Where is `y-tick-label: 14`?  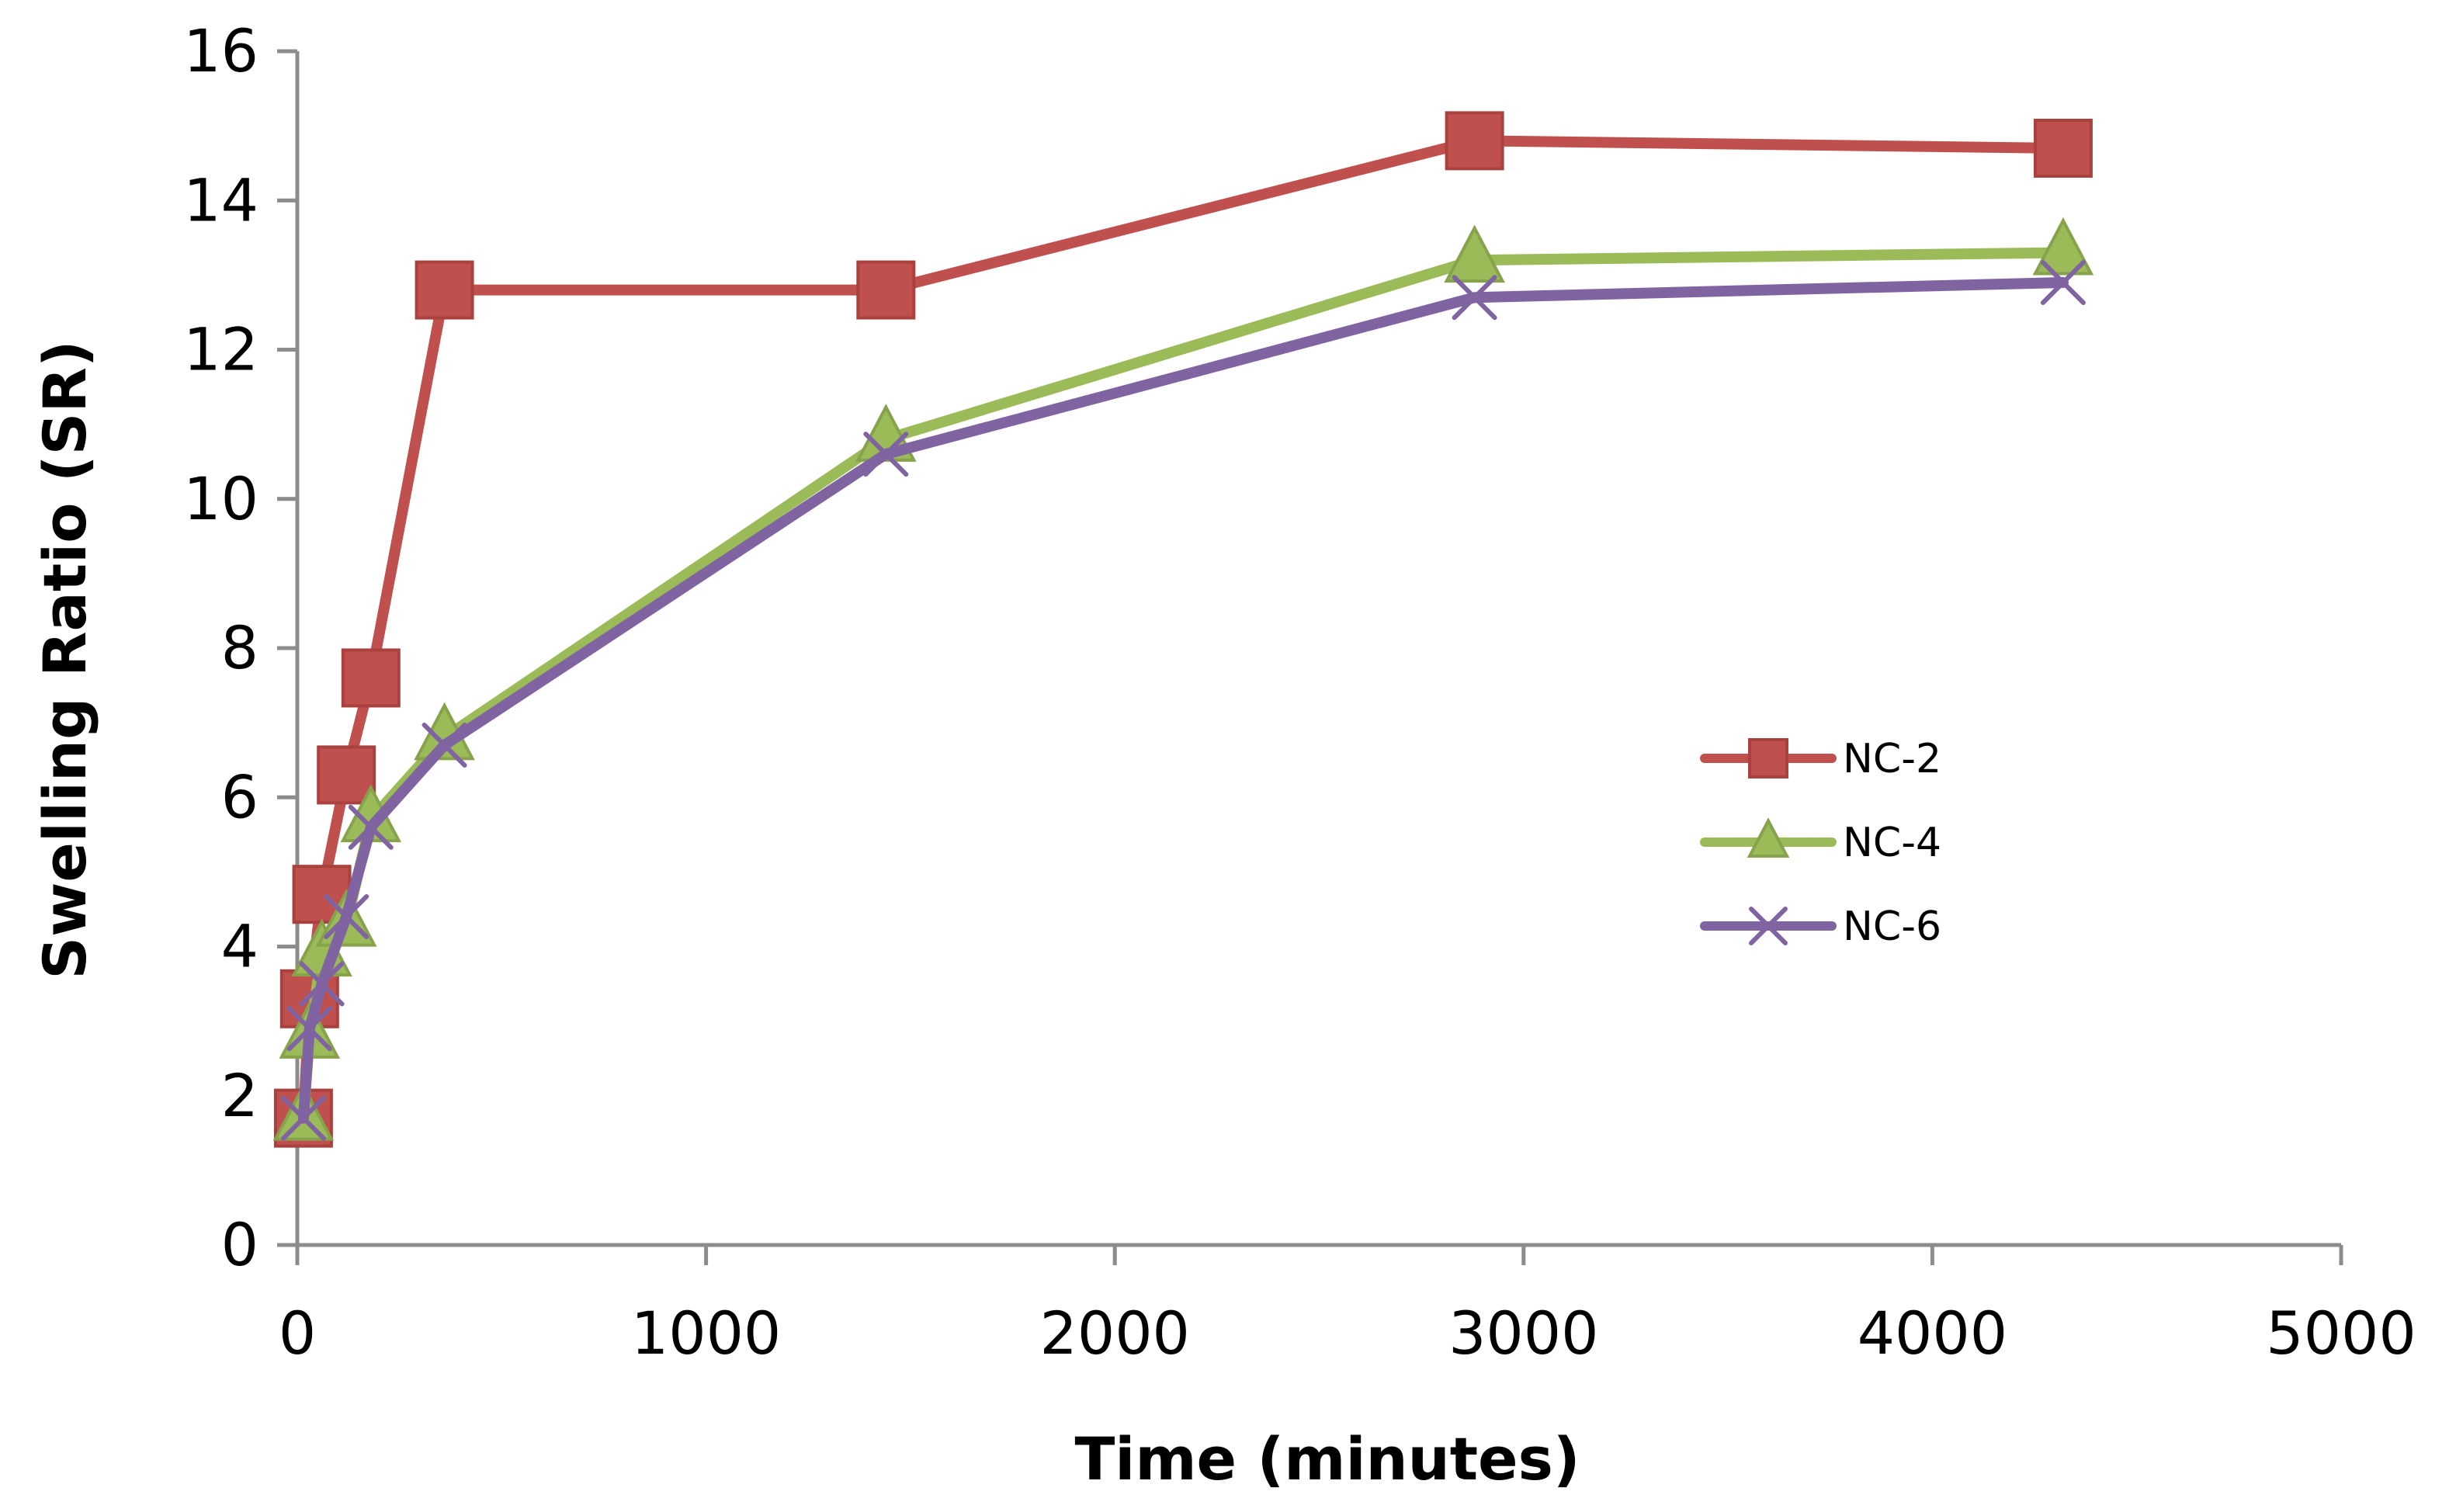
y-tick-label: 14 is located at coordinates (220, 199).